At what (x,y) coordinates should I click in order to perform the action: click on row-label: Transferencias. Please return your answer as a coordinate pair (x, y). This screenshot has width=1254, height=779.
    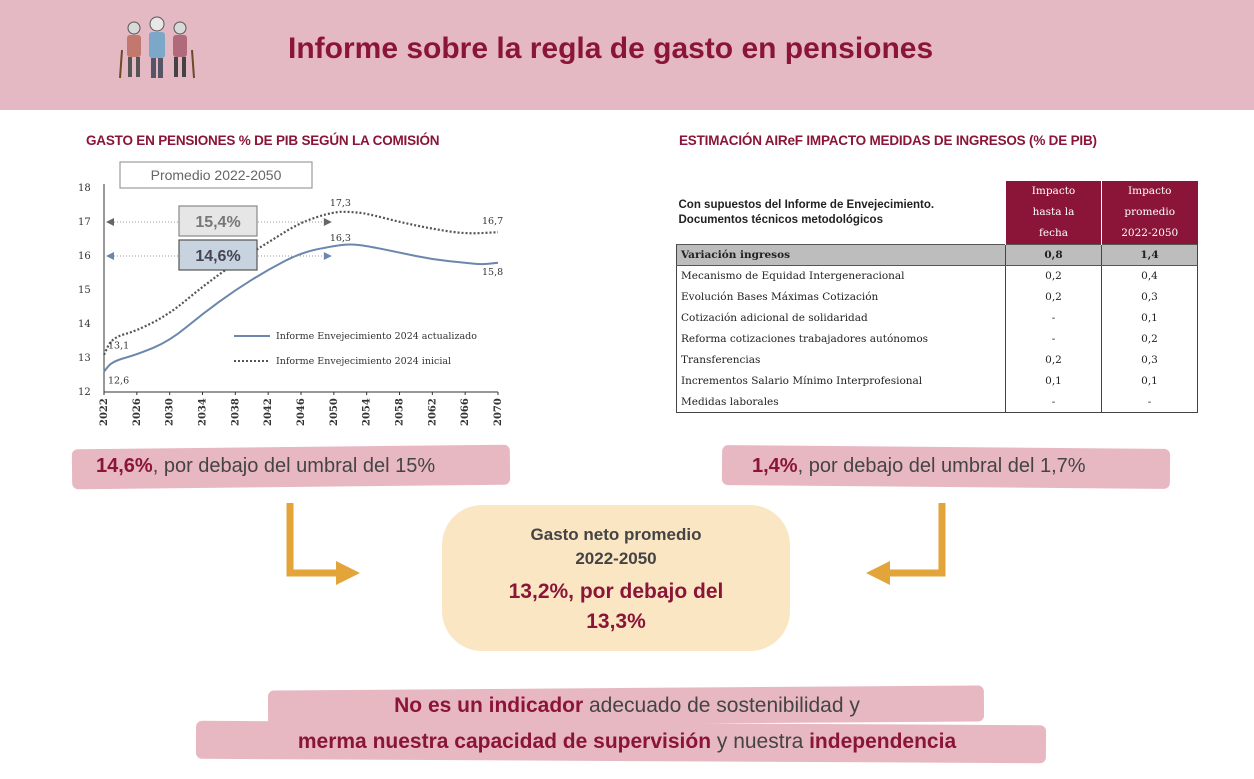
    Looking at the image, I should click on (841, 360).